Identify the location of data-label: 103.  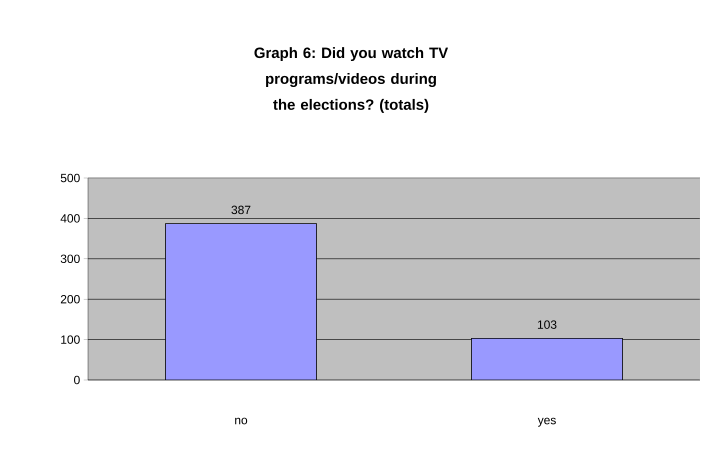
(547, 324).